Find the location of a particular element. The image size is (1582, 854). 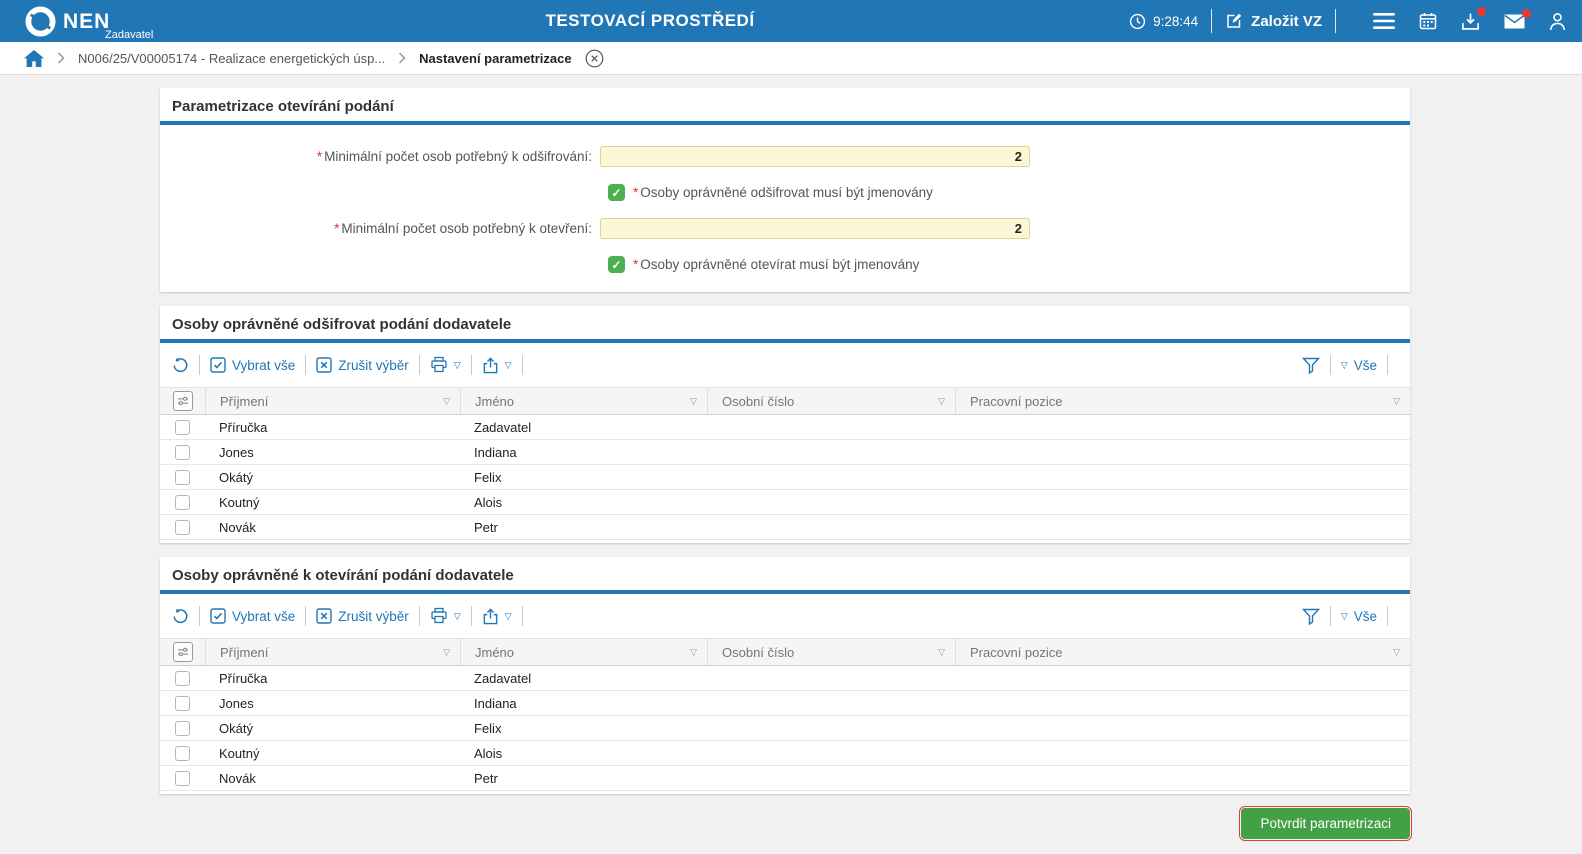

filter-funnel-icon is located at coordinates (1310, 616).